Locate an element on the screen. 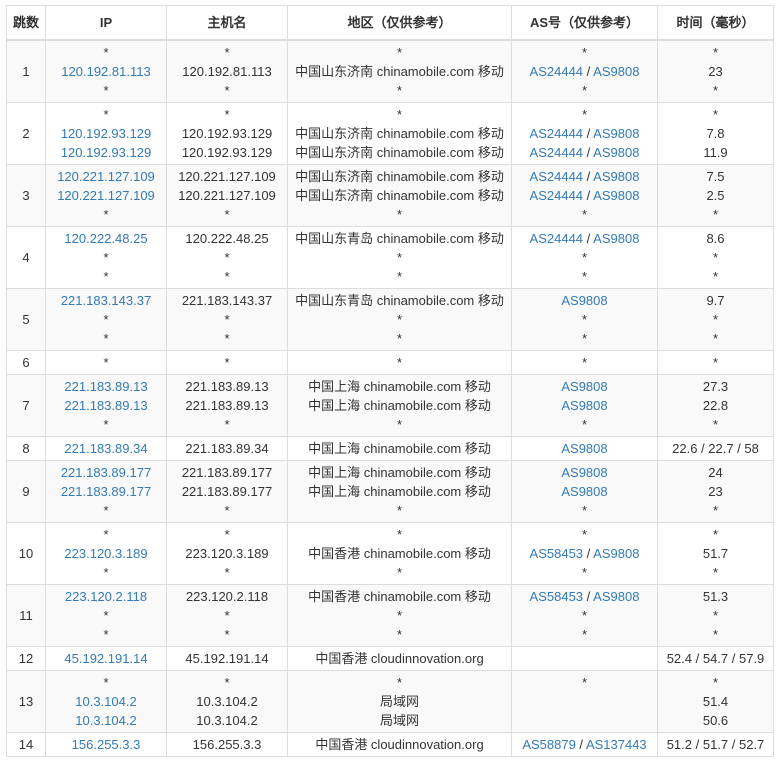  ip-link: 221.183.143.37 is located at coordinates (106, 300).